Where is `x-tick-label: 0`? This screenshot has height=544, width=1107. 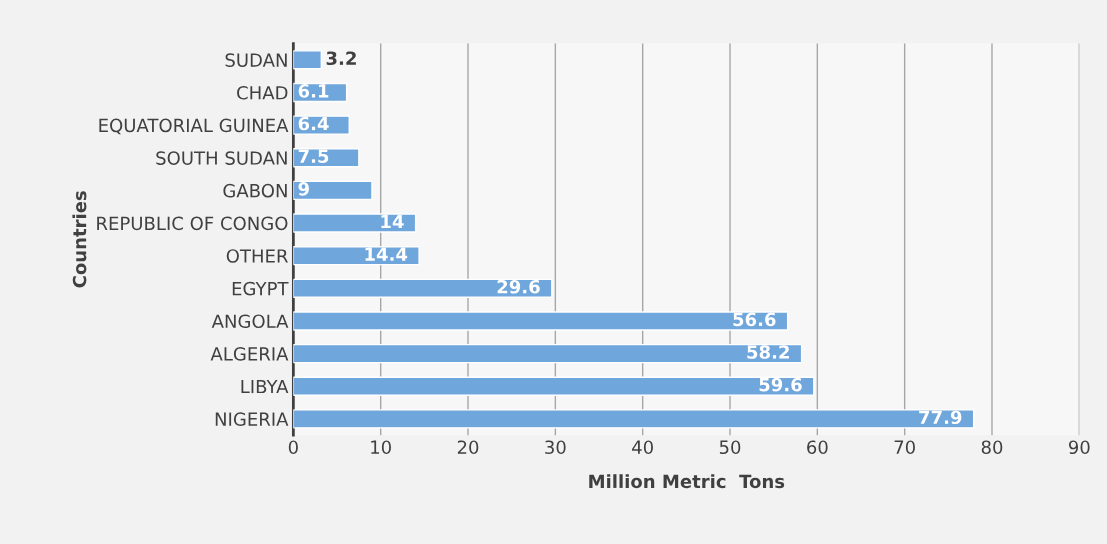
x-tick-label: 0 is located at coordinates (293, 447).